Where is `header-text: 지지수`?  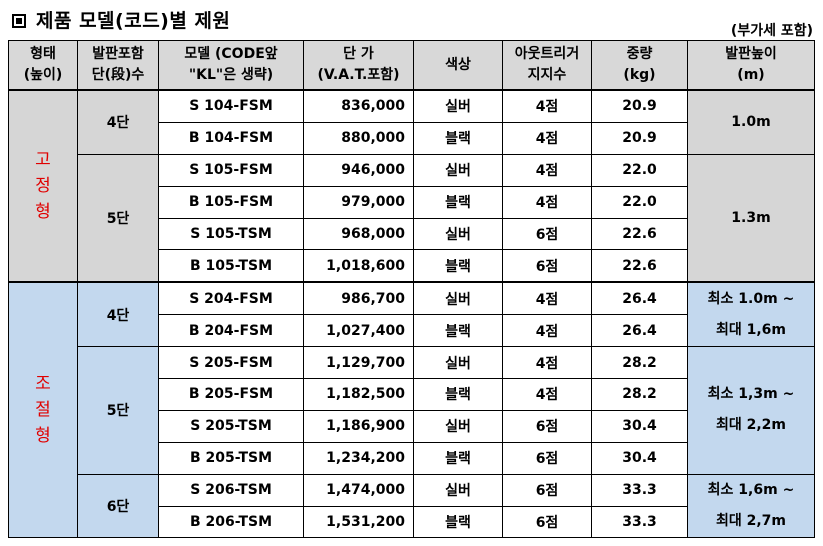 header-text: 지지수 is located at coordinates (547, 75).